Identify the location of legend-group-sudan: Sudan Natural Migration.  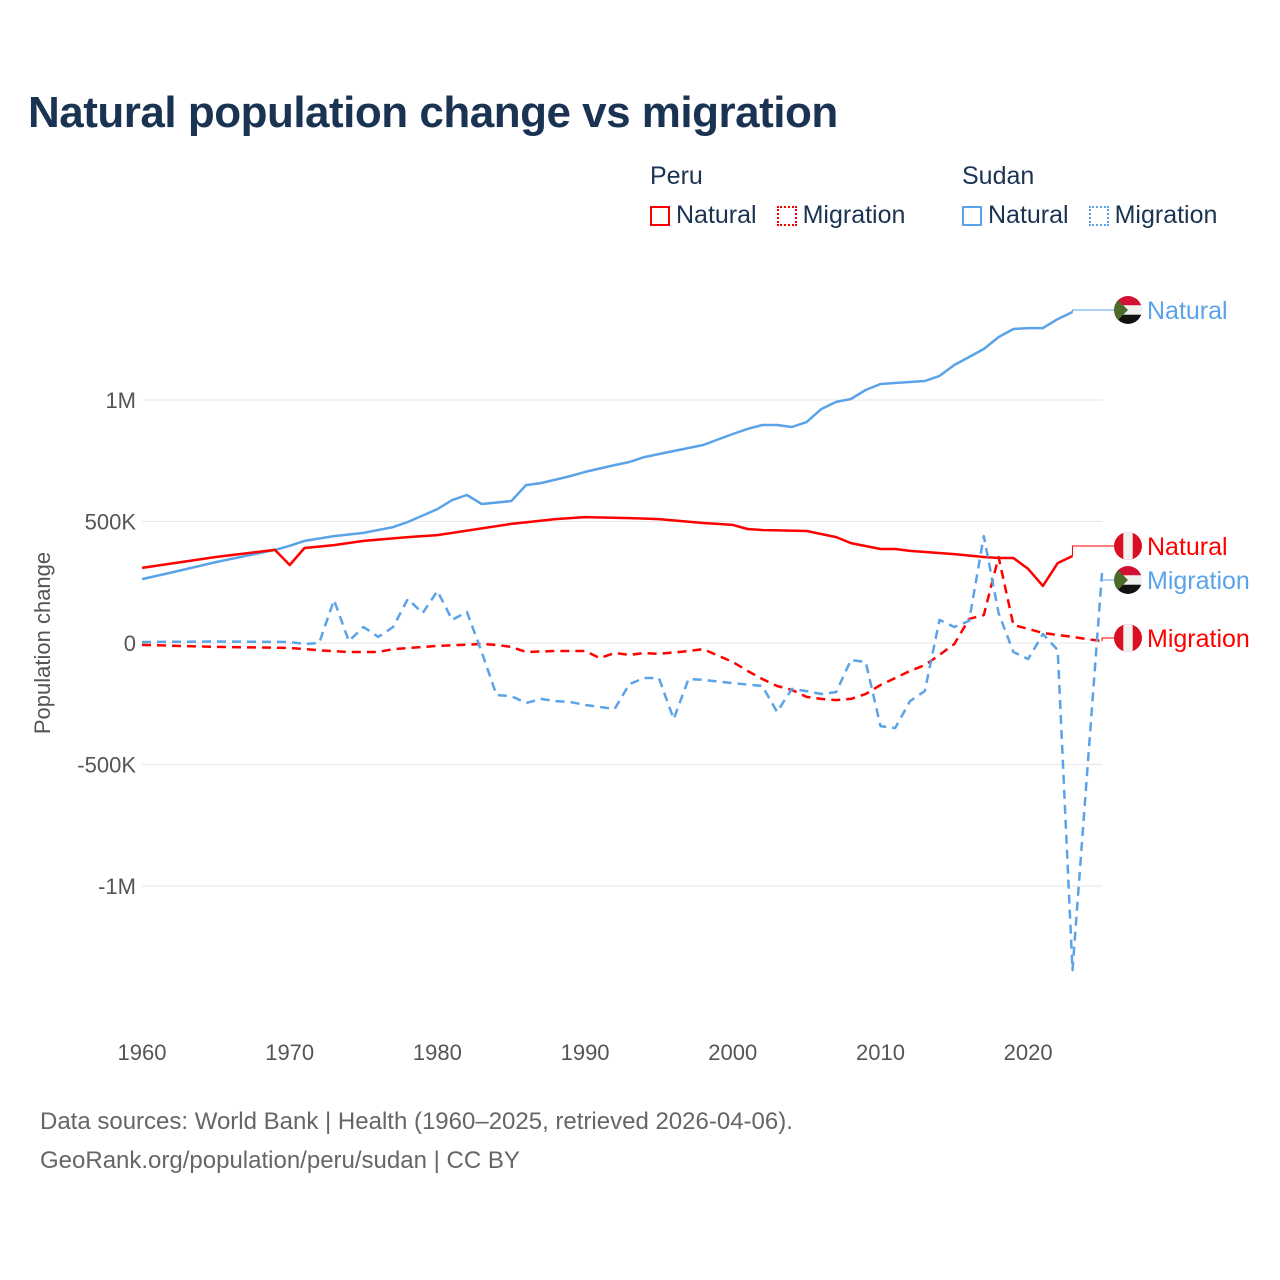
(1089, 196).